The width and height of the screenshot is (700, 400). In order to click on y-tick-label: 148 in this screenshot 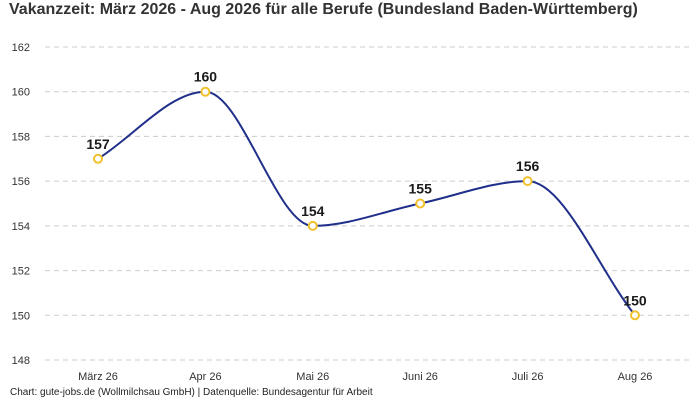, I will do `click(21, 361)`.